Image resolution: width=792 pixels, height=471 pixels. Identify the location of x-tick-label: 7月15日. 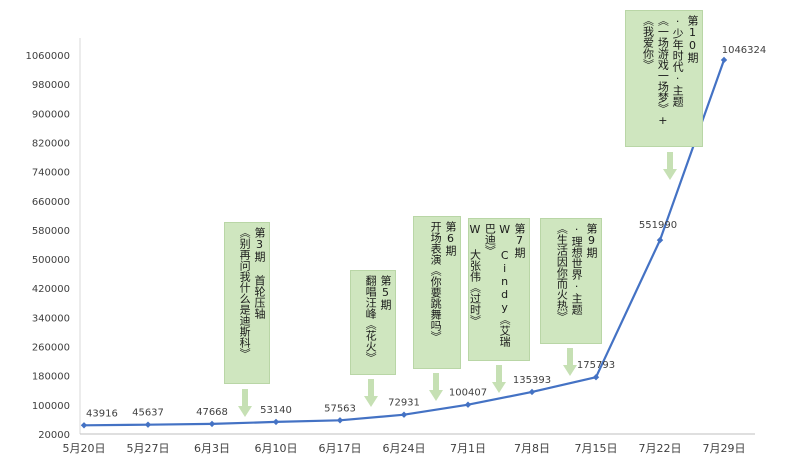
(596, 448).